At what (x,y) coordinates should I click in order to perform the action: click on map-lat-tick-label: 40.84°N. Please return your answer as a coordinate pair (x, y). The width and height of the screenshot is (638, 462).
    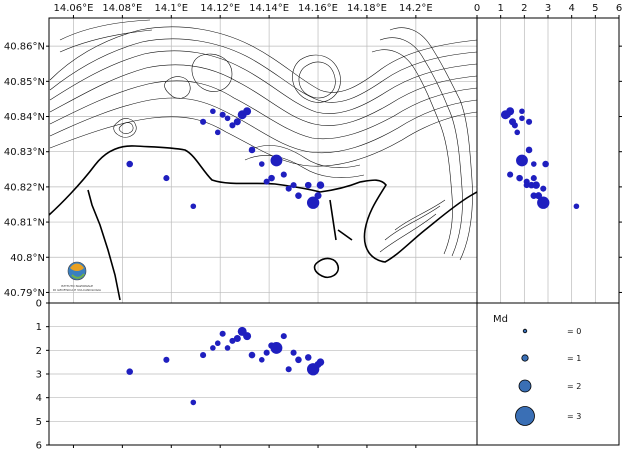
    Looking at the image, I should click on (24, 117).